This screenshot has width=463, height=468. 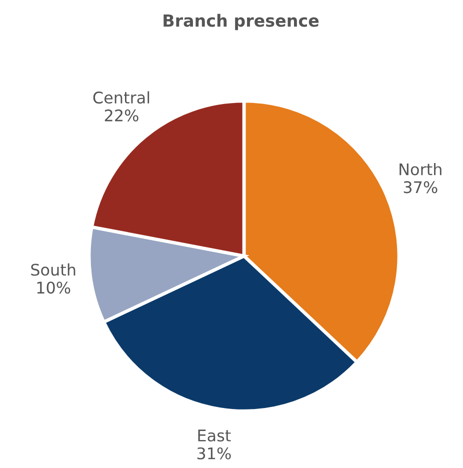 I want to click on data-label: 37%, so click(x=421, y=187).